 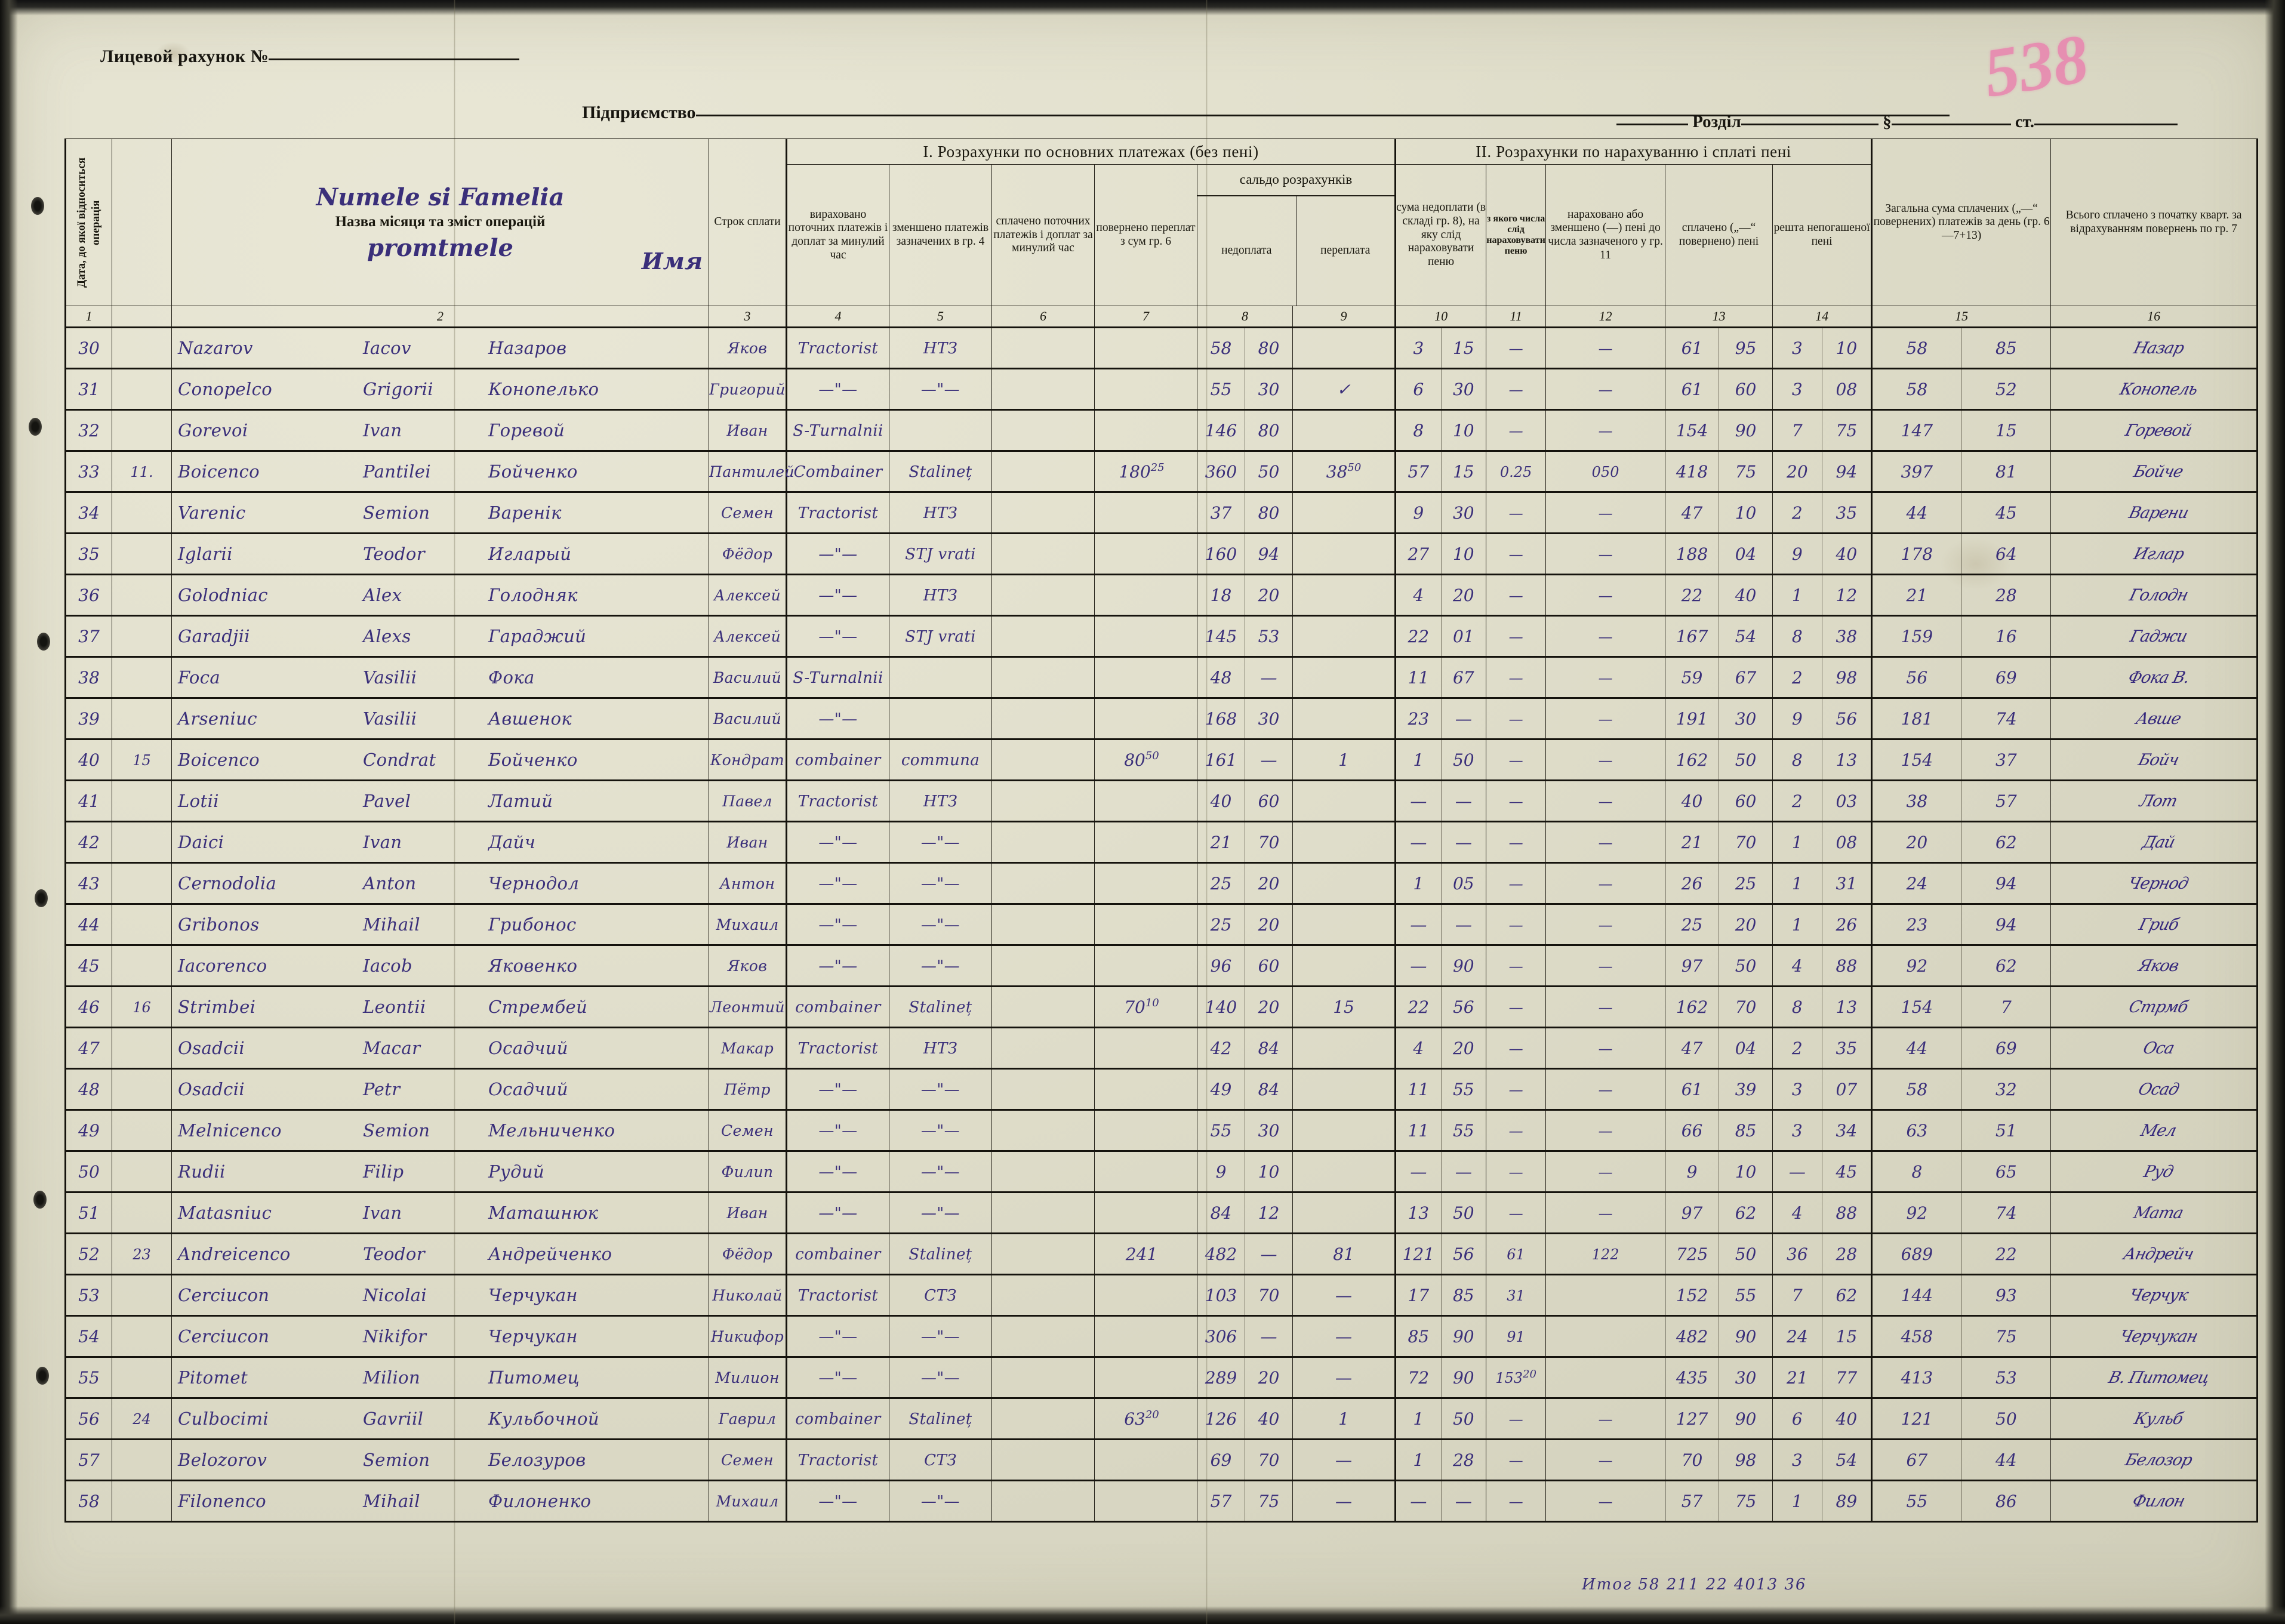 I want to click on col-underpaid-header: недоплата, so click(x=1247, y=251).